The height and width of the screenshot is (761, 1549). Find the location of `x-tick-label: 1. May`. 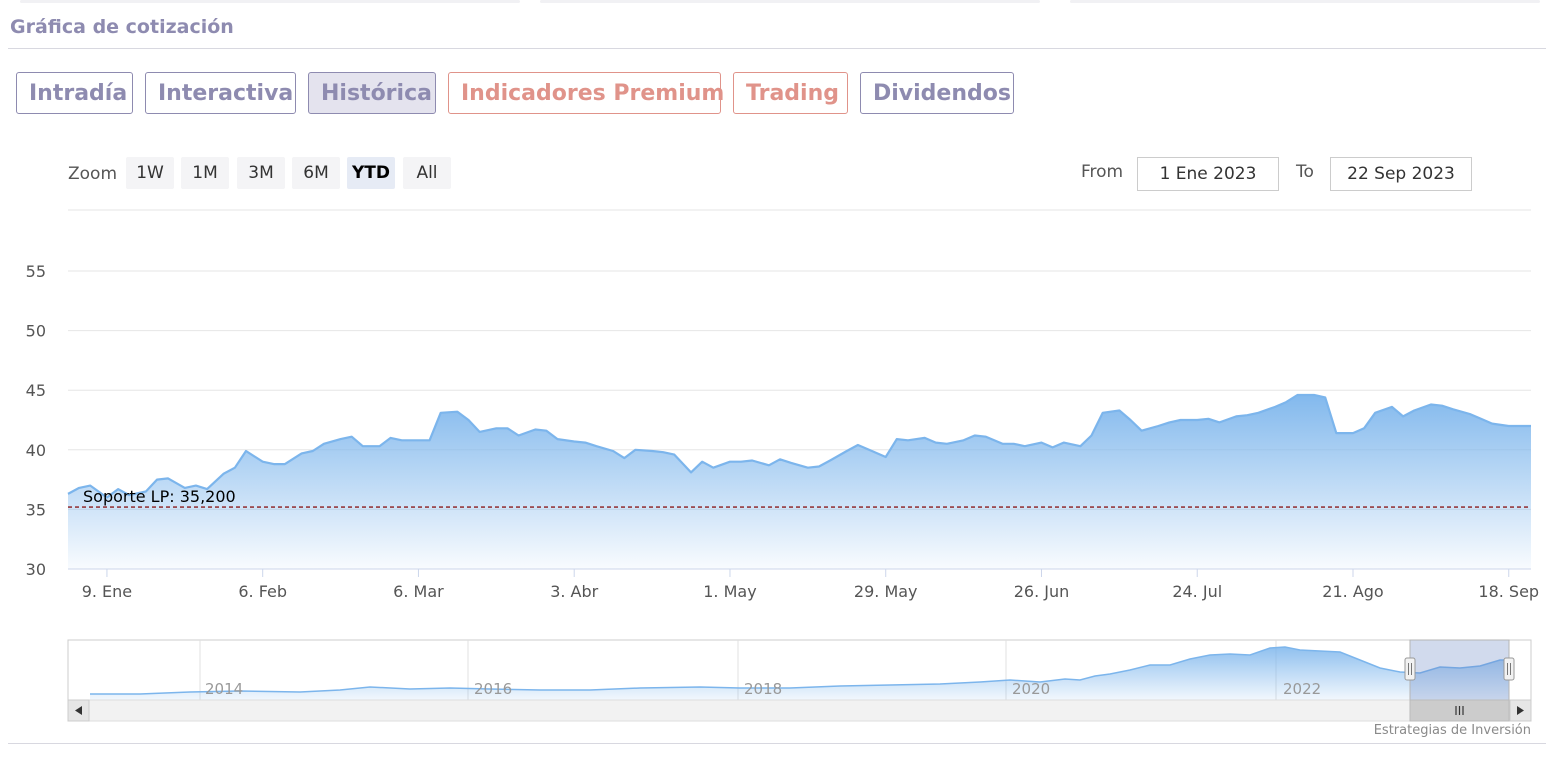

x-tick-label: 1. May is located at coordinates (729, 591).